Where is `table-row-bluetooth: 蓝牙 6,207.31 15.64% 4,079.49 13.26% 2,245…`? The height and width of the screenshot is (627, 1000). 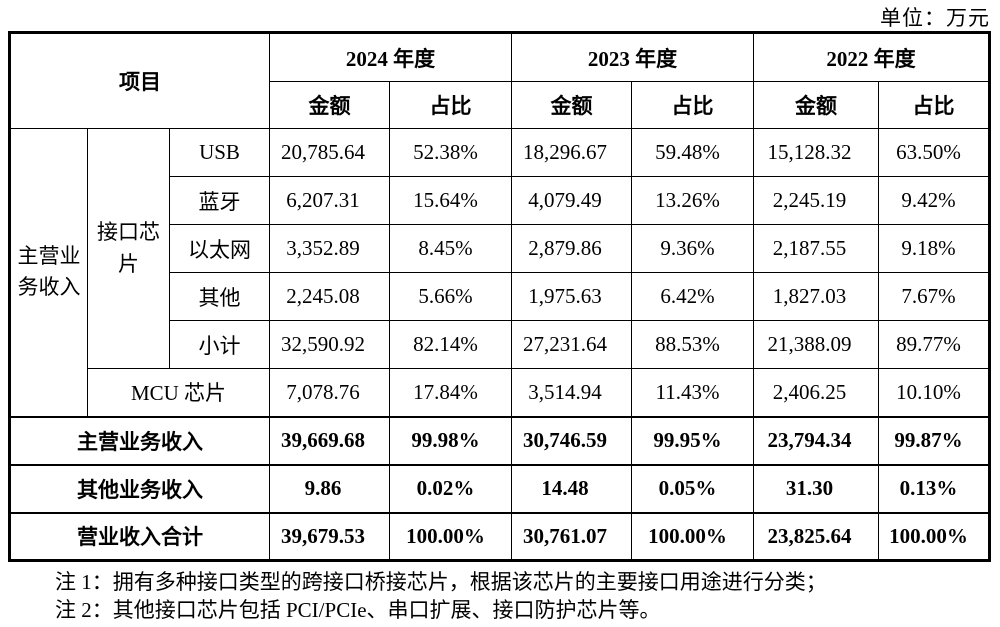 table-row-bluetooth: 蓝牙 6,207.31 15.64% 4,079.49 13.26% 2,245… is located at coordinates (500, 200).